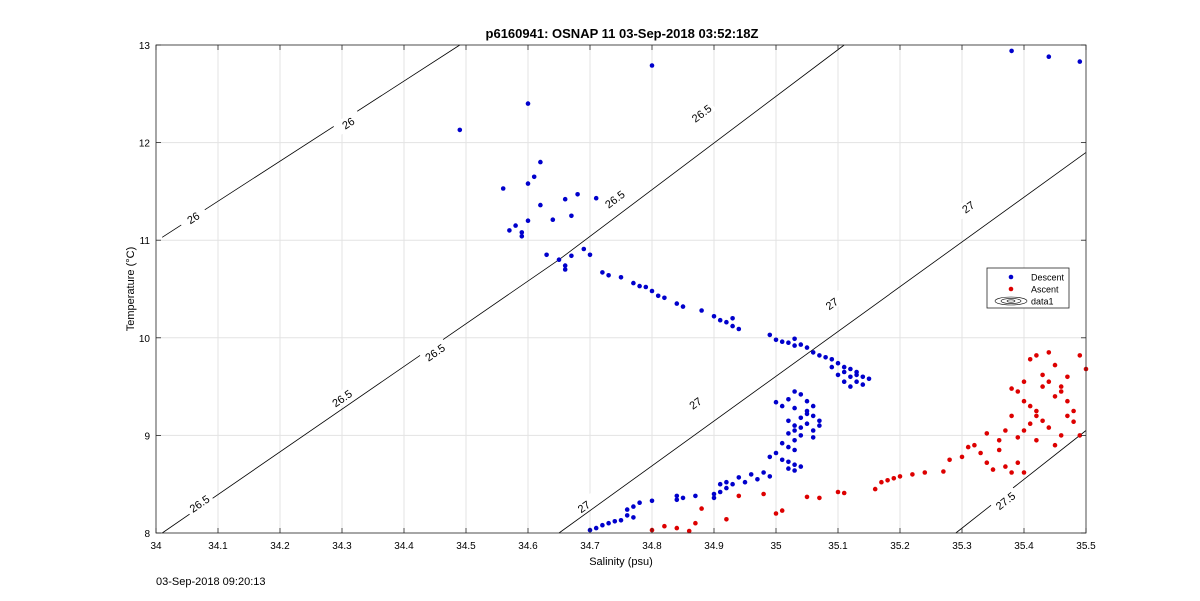 The height and width of the screenshot is (601, 1200). I want to click on x-axis-label: Salinity (psu), so click(621, 562).